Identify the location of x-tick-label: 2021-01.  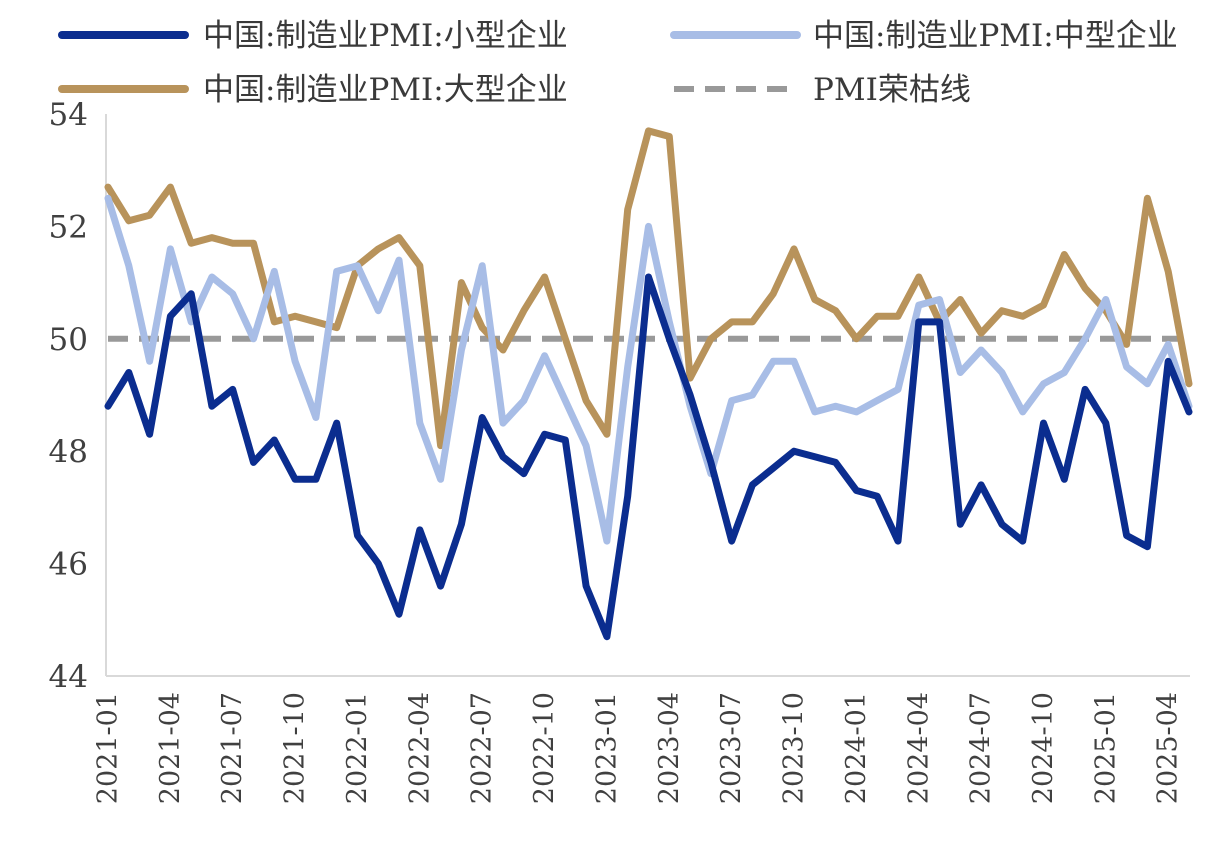
(108, 748).